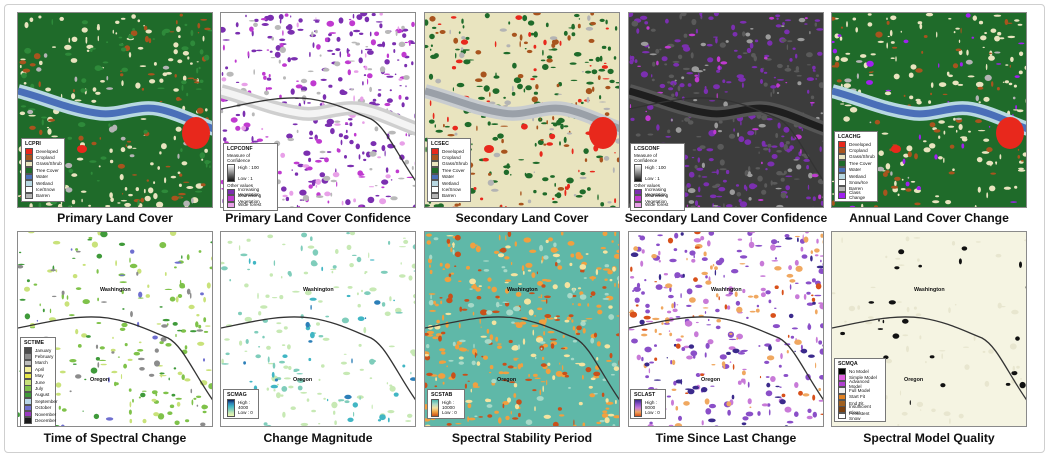  Describe the element at coordinates (303, 380) in the screenshot. I see `state-label-oregon: Oregon` at that location.